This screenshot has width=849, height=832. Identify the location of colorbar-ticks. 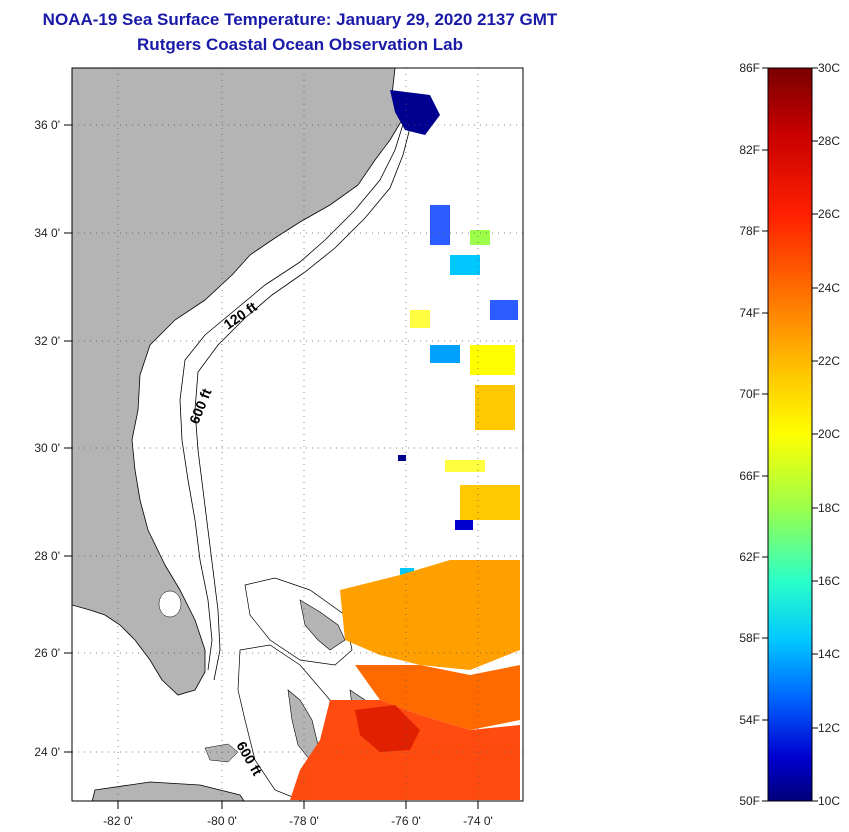
(790, 434).